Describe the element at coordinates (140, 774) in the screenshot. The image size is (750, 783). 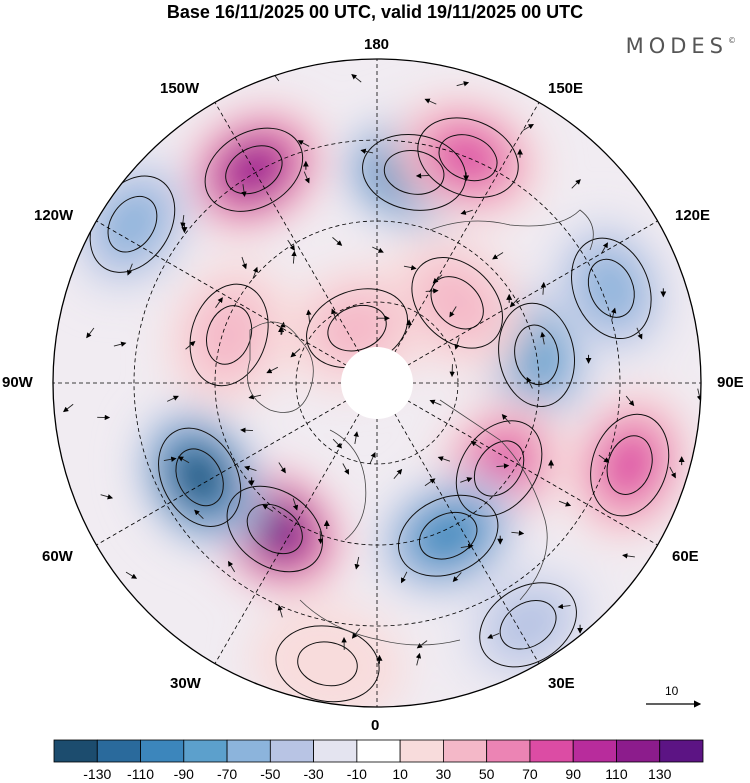
I see `colorbar-tick-label: -110` at that location.